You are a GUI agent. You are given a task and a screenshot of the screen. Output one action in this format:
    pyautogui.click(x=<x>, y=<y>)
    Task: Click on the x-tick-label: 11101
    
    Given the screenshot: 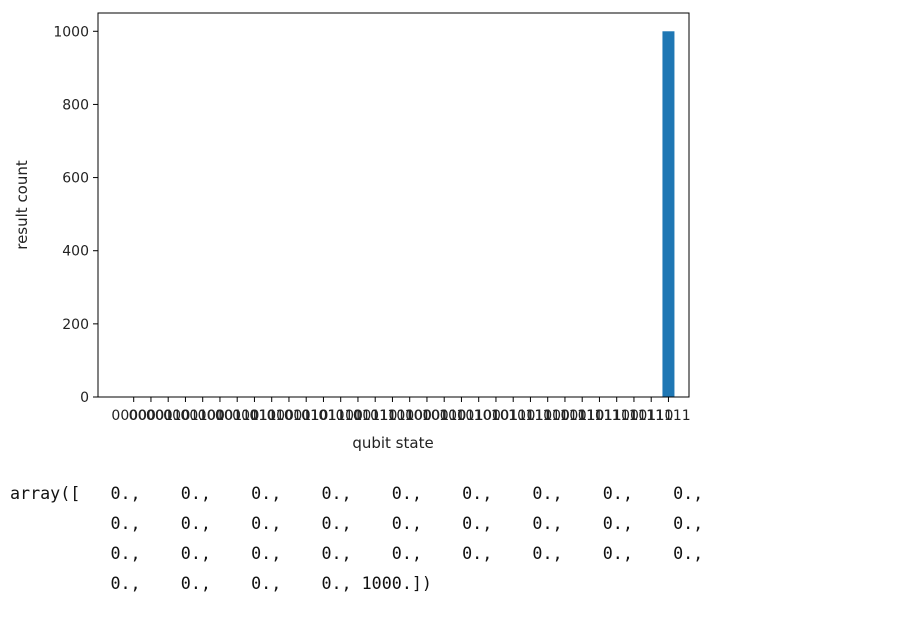 What is the action you would take?
    pyautogui.click(x=634, y=416)
    